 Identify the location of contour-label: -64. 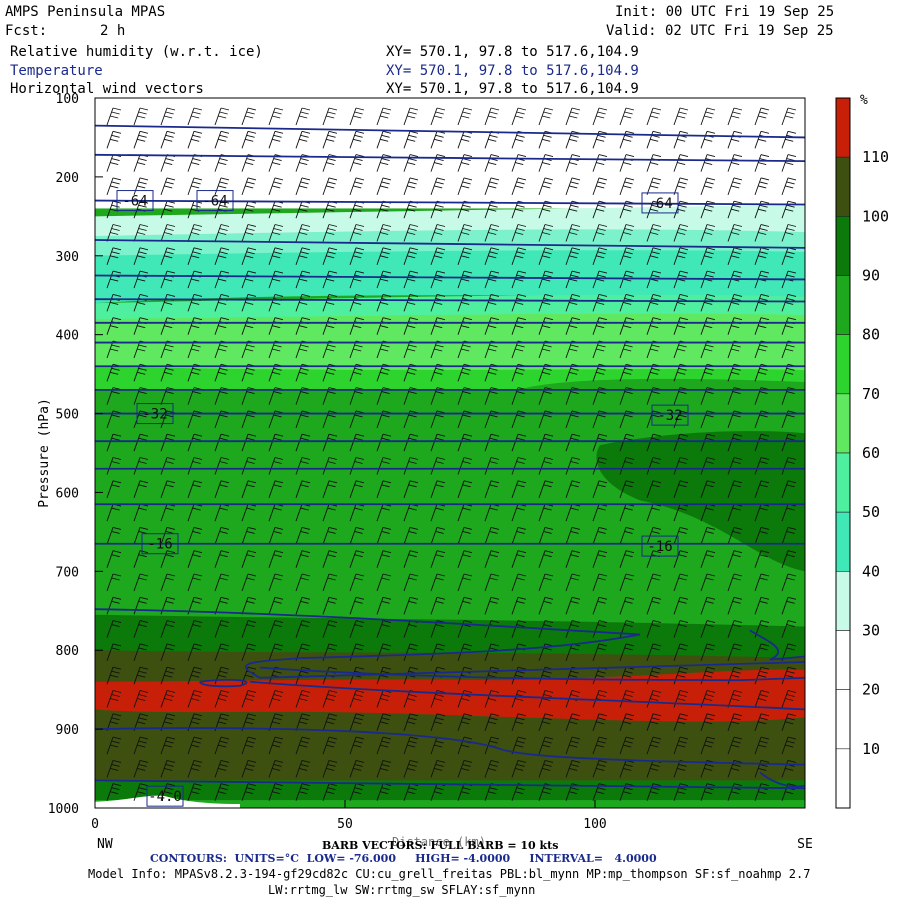
(134, 202).